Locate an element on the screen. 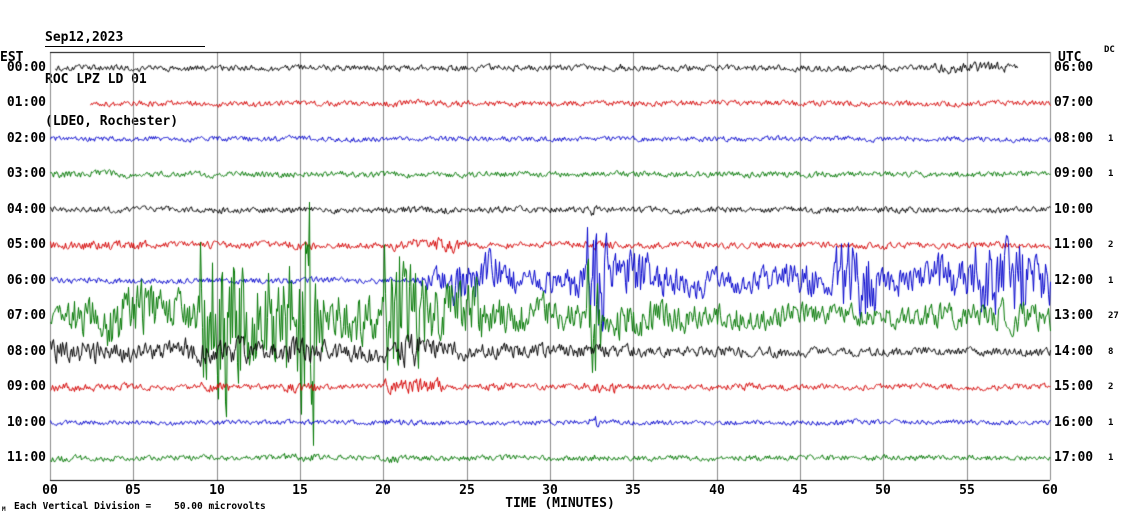  x-tick-label: 00 is located at coordinates (50, 490).